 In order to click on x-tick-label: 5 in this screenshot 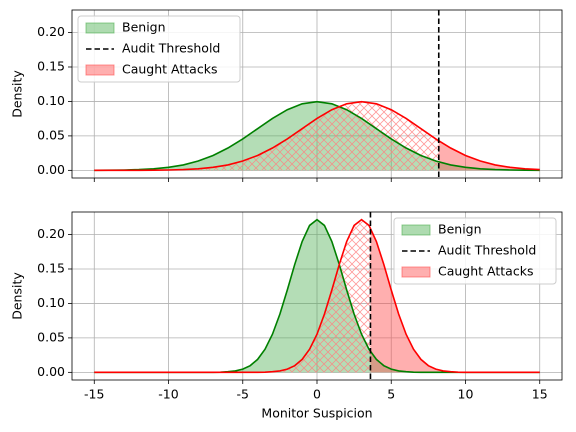, I will do `click(391, 394)`.